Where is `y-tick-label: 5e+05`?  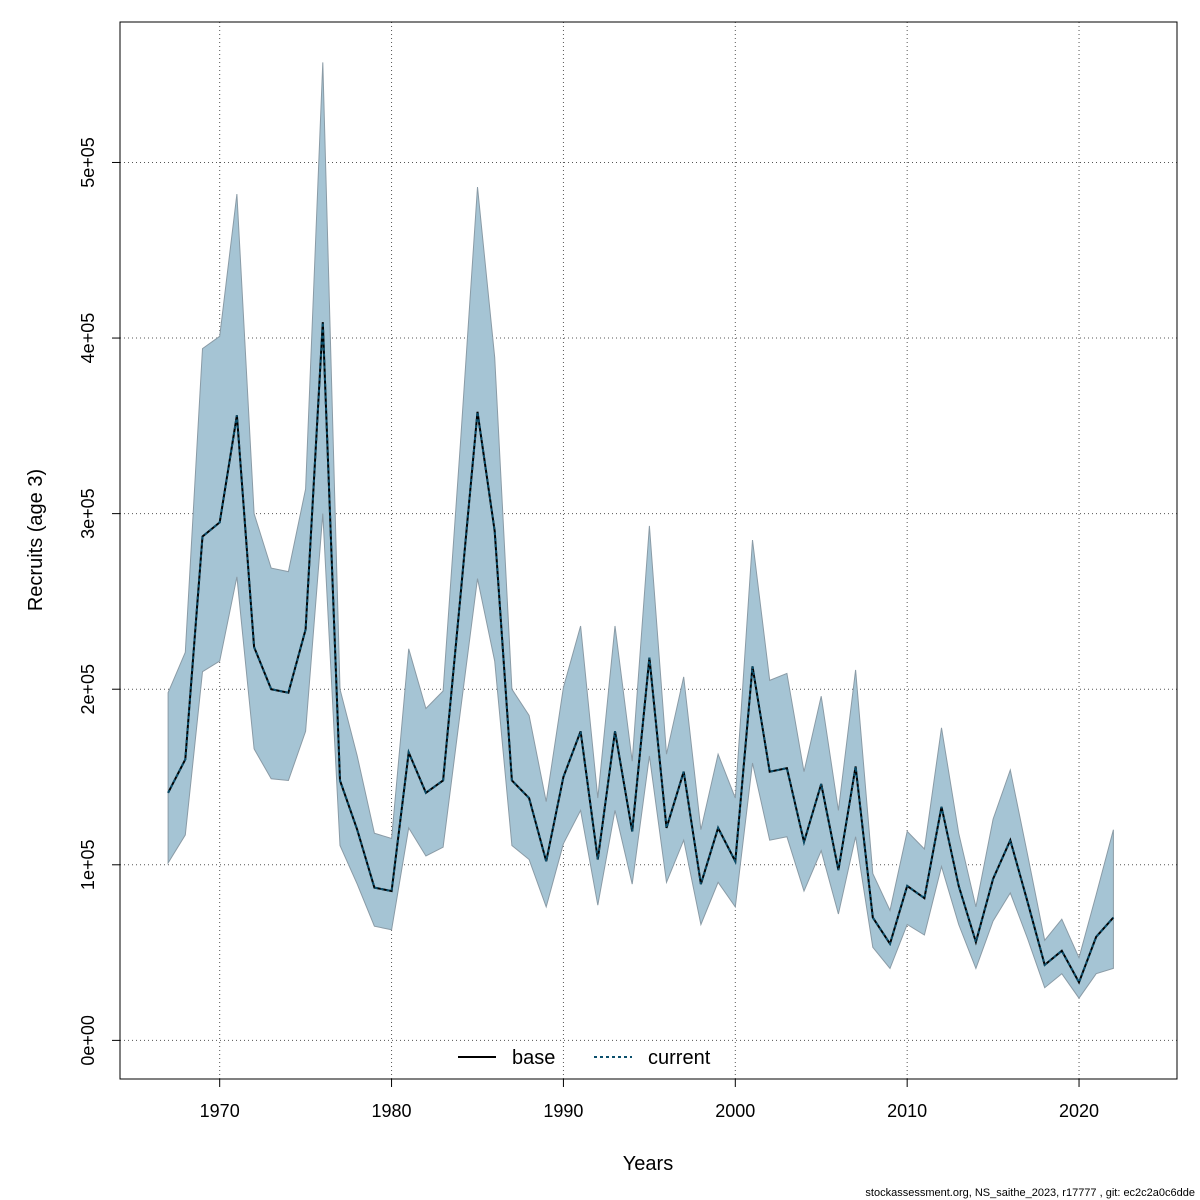
y-tick-label: 5e+05 is located at coordinates (88, 162).